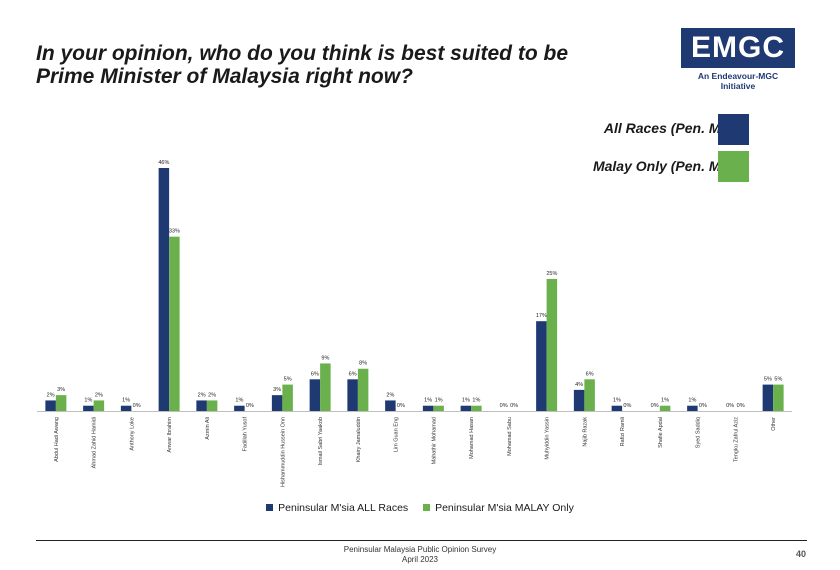  What do you see at coordinates (768, 380) in the screenshot?
I see `data-label-0-19: 5%` at bounding box center [768, 380].